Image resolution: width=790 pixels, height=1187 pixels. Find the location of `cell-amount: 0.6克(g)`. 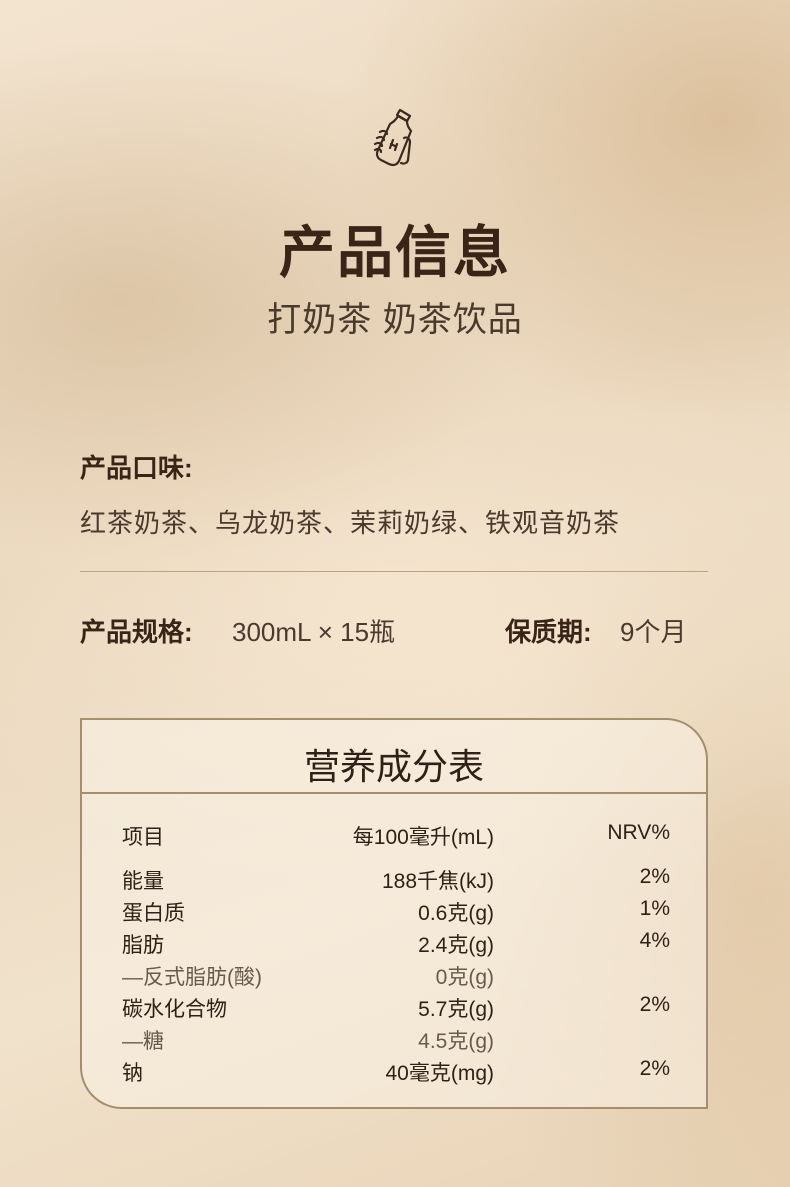

cell-amount: 0.6克(g) is located at coordinates (456, 913).